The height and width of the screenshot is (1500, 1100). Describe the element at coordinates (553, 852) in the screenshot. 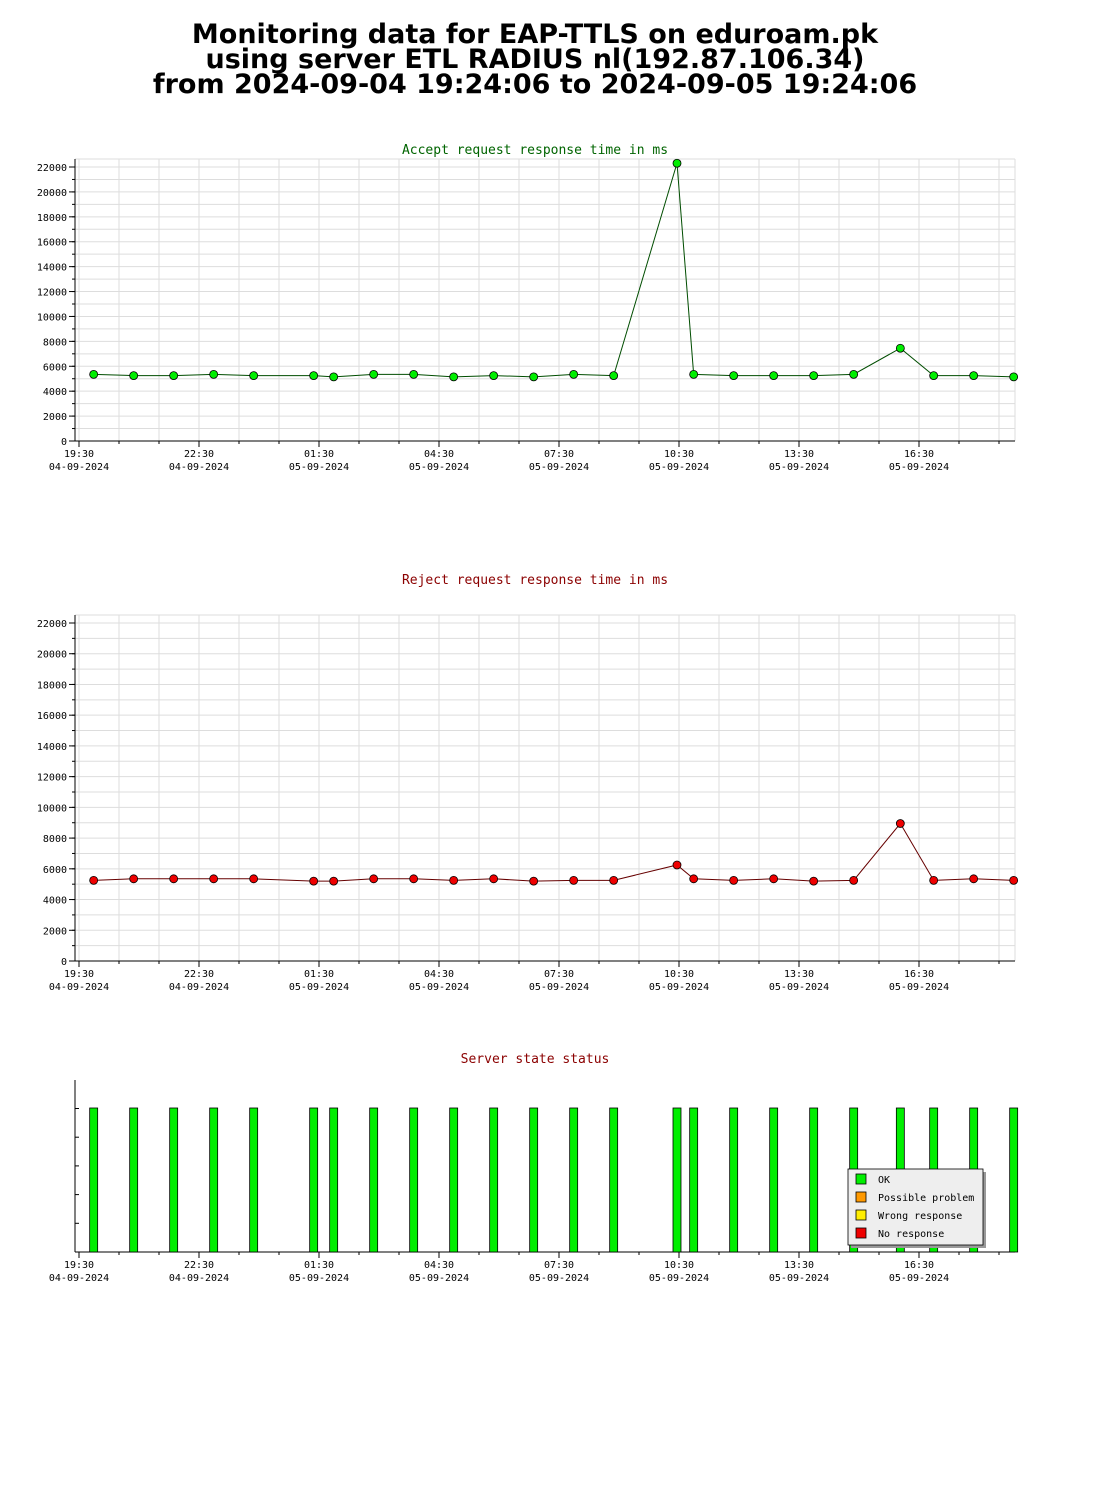

I see `reject-series-line` at that location.